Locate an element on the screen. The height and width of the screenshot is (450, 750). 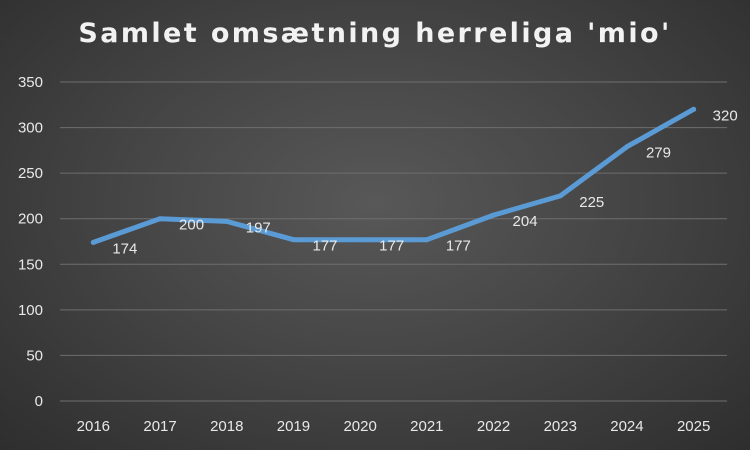
y-tick-label: 100 is located at coordinates (30, 310).